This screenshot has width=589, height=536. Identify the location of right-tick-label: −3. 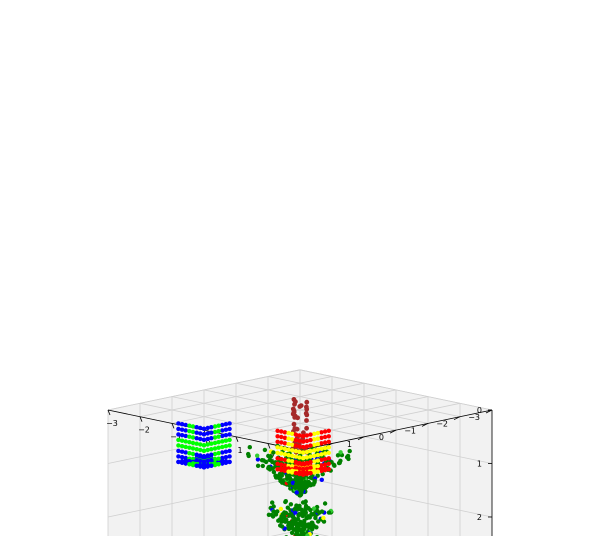
(112, 423).